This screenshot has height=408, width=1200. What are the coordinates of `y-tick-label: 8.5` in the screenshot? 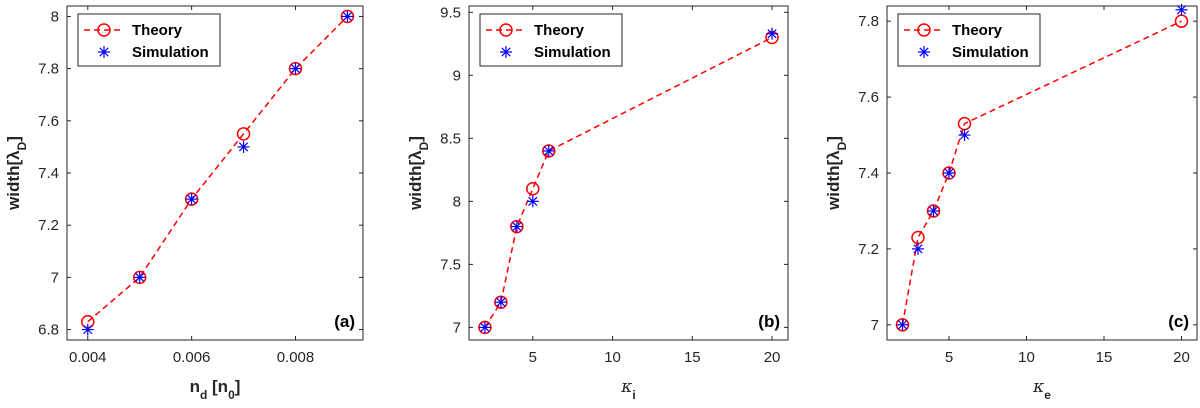 It's located at (450, 138).